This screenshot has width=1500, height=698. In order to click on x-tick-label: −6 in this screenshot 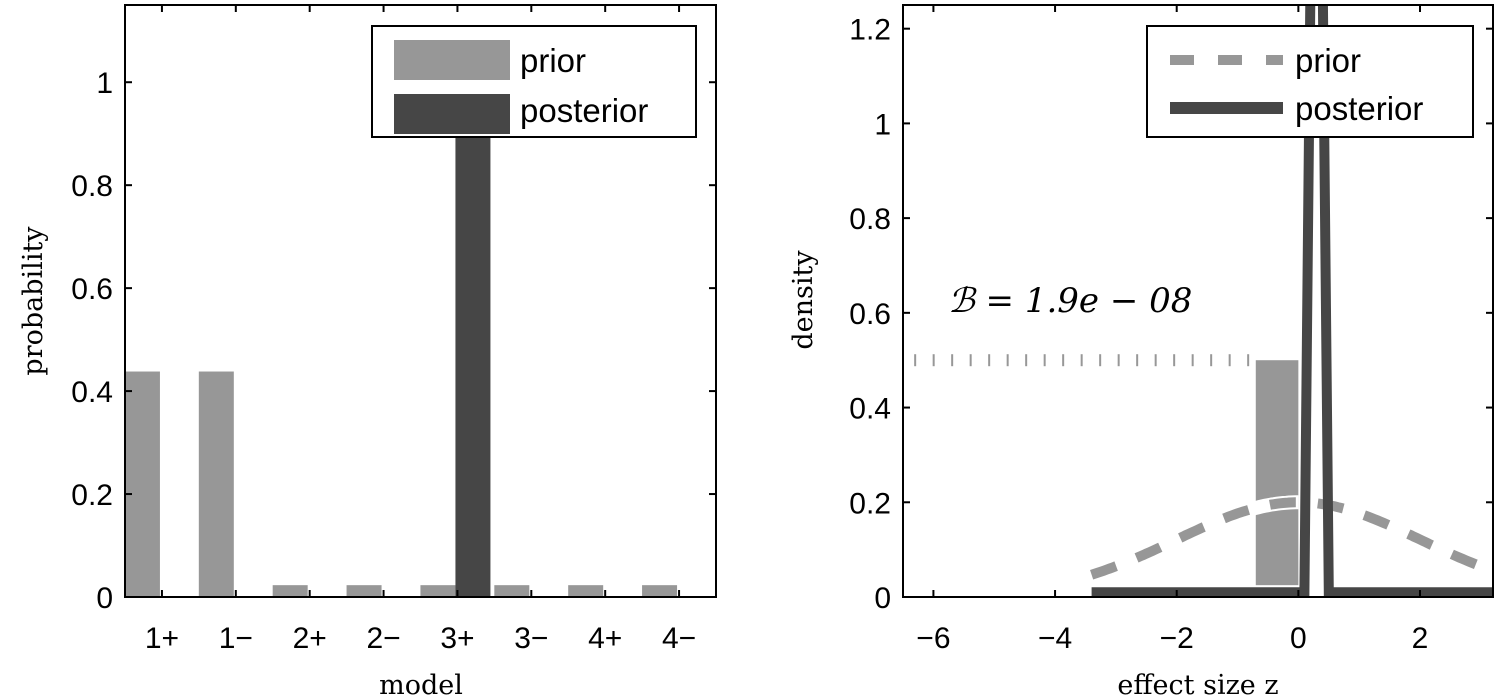, I will do `click(933, 638)`.